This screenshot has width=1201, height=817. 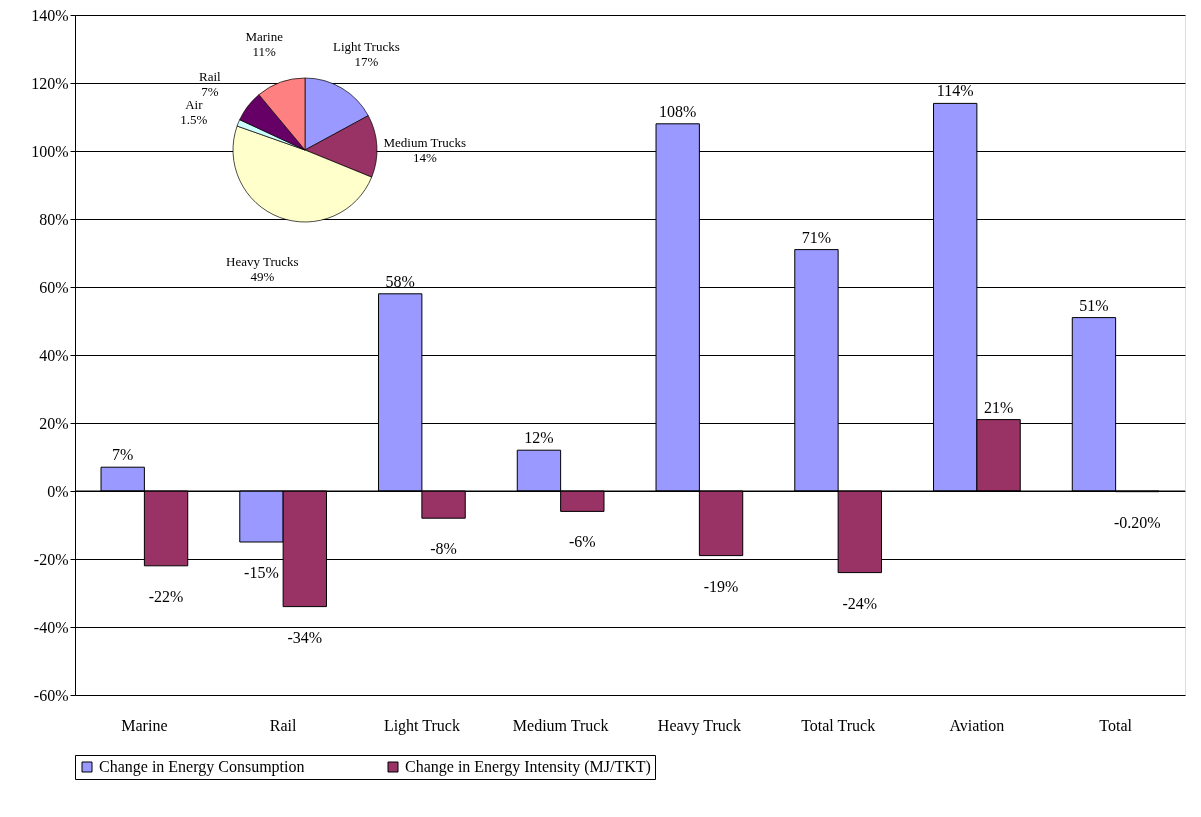 I want to click on y-tick-label: 20%, so click(x=54, y=423).